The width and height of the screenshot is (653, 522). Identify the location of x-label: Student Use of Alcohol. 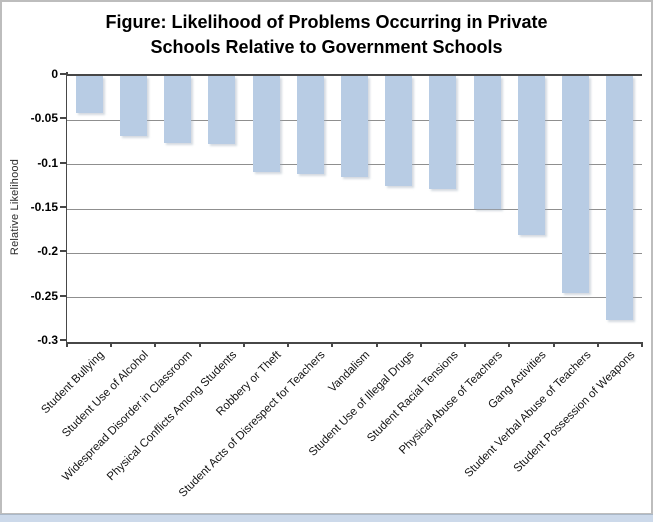
(105, 394).